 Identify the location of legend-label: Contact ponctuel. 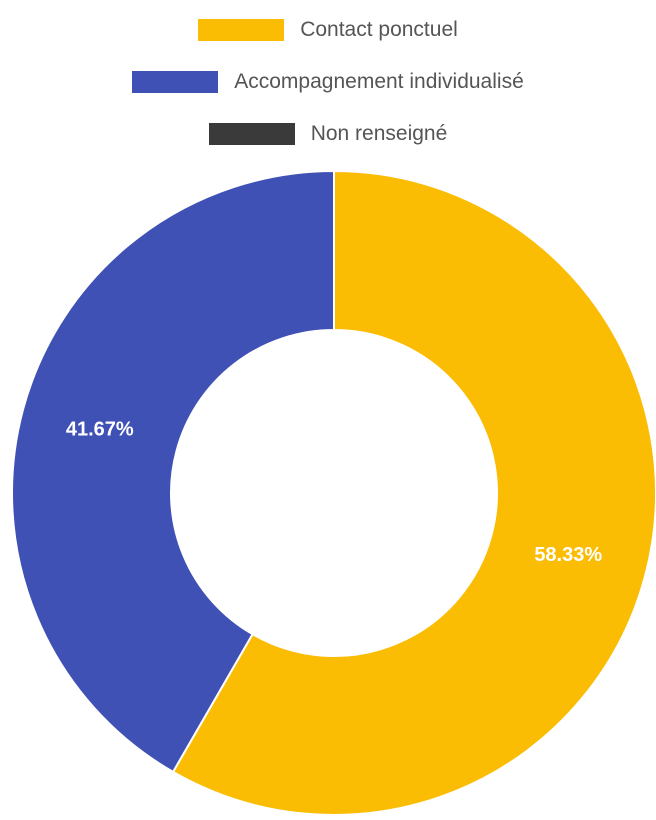
(379, 29).